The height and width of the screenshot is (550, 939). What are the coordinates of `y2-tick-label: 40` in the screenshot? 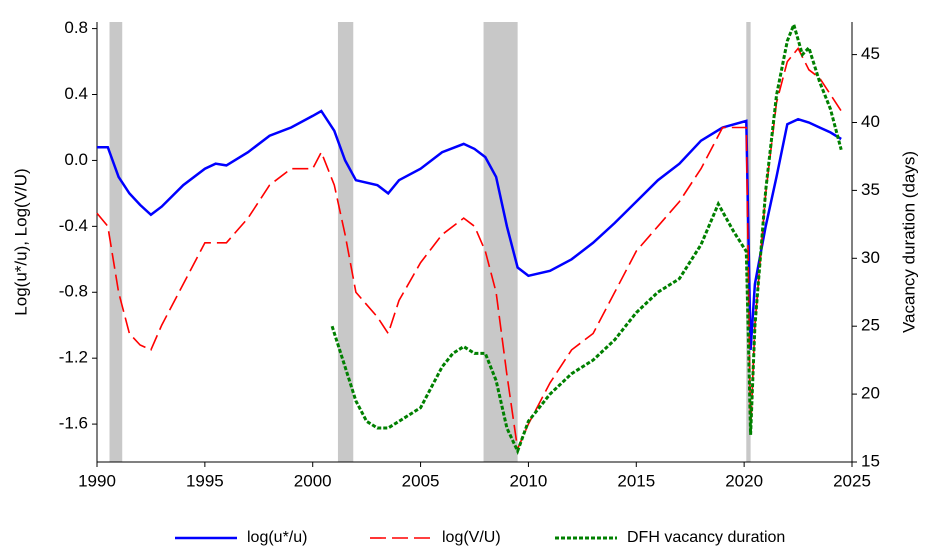 It's located at (870, 121).